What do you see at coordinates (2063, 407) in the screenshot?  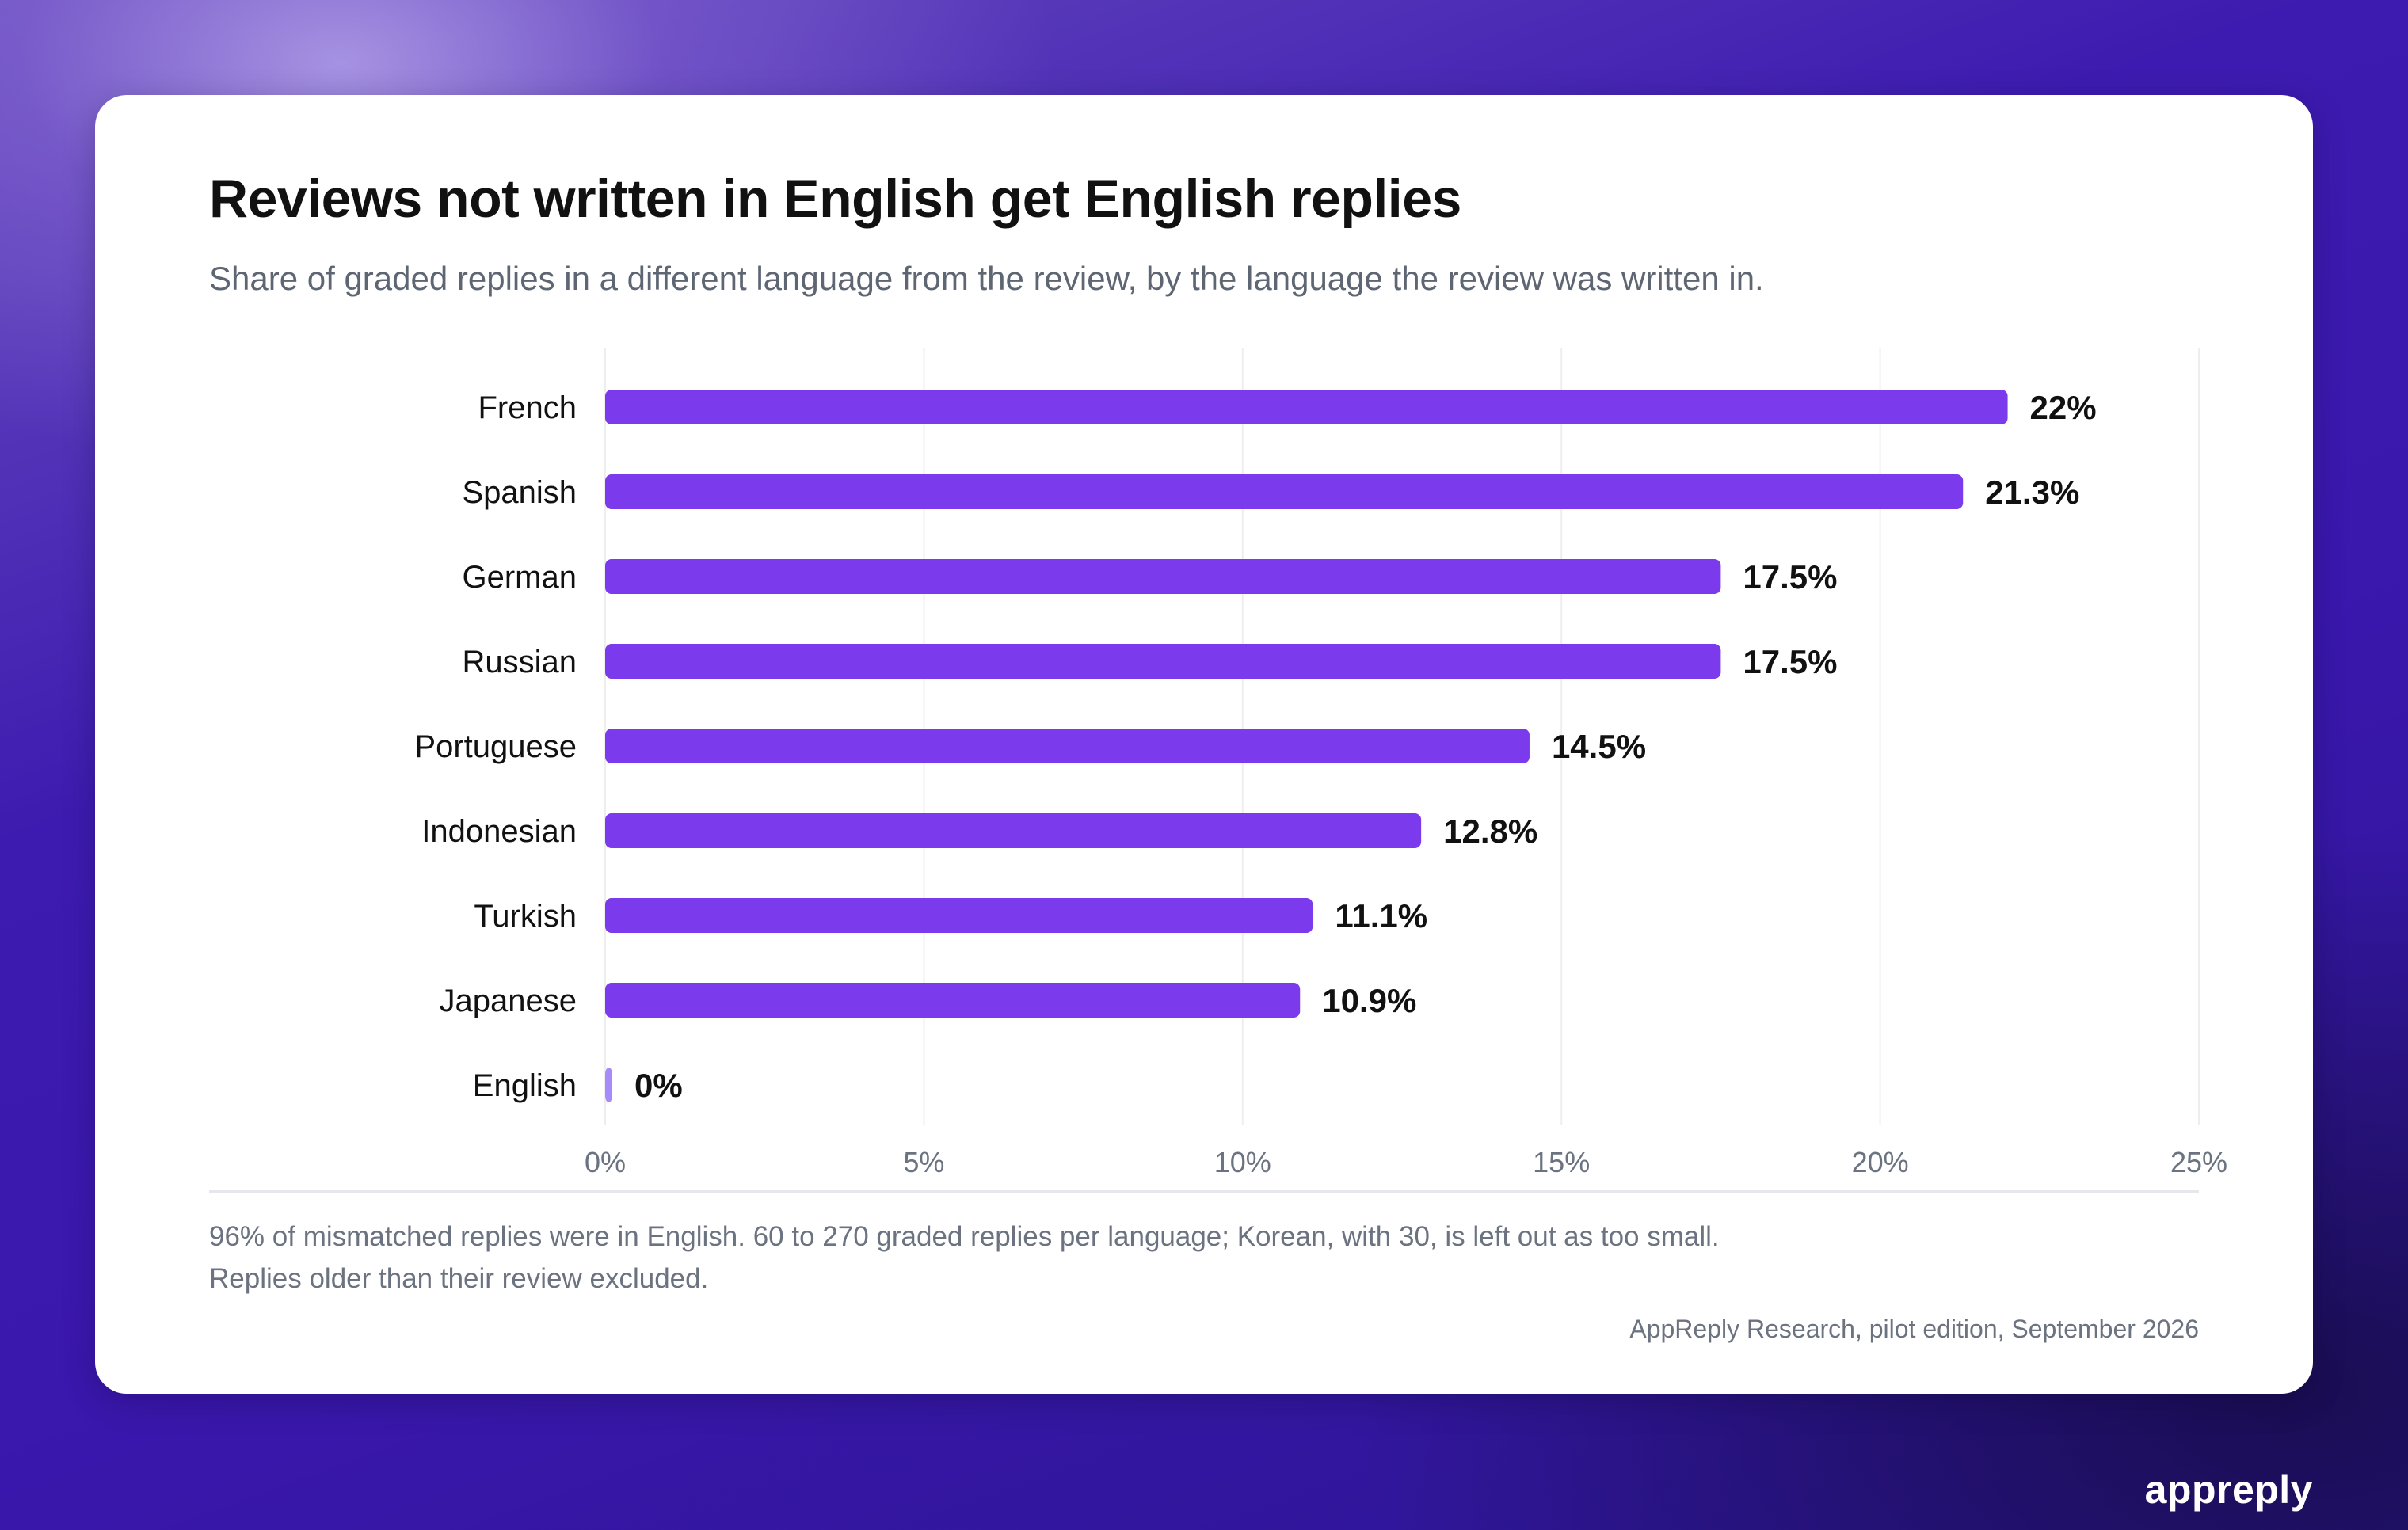 I see `value-label: 22%` at bounding box center [2063, 407].